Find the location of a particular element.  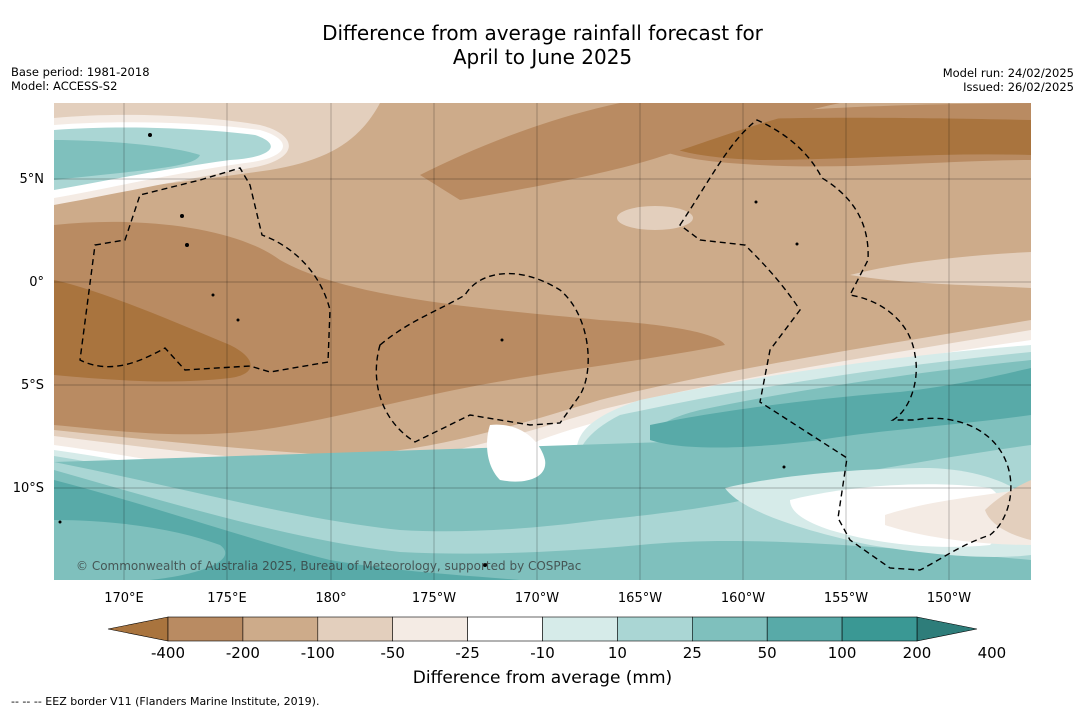

lon-label: 155°W is located at coordinates (846, 598).